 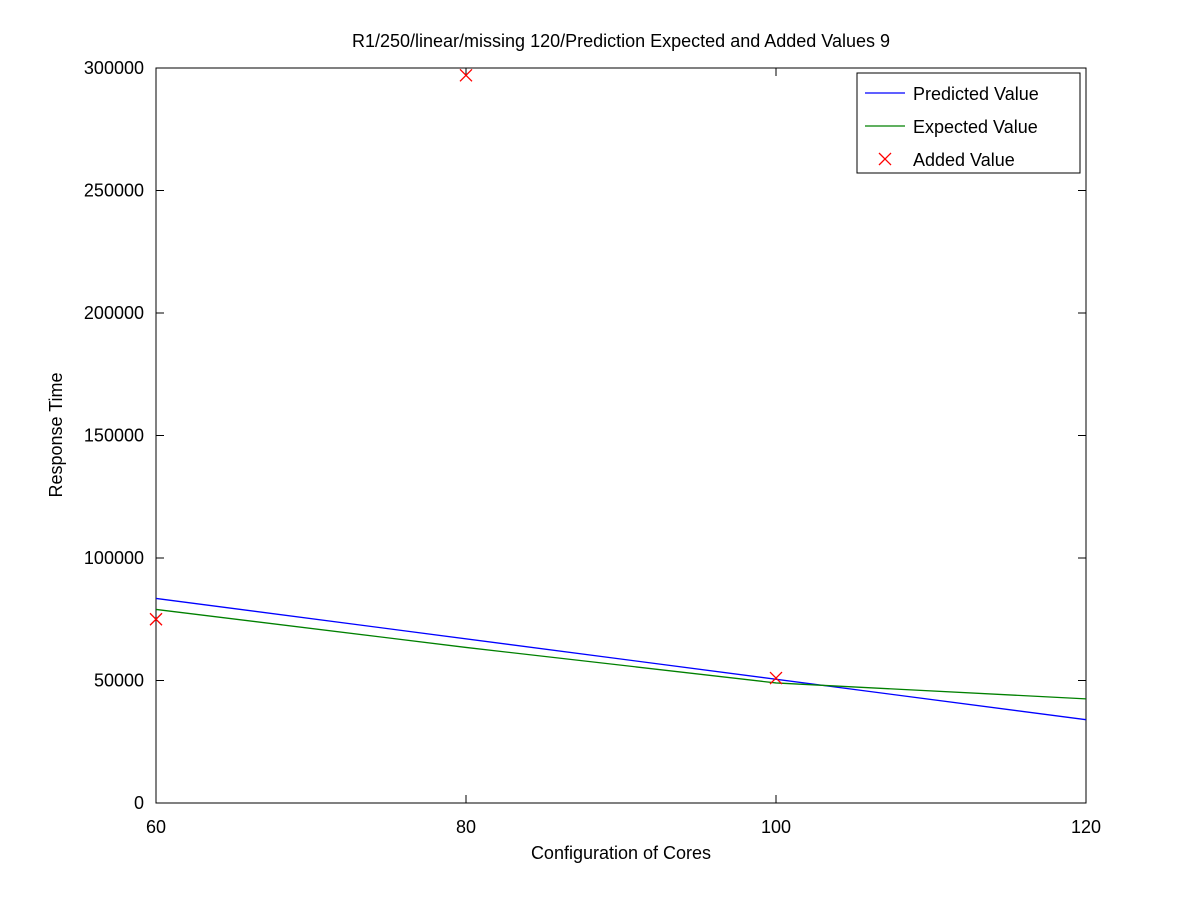 What do you see at coordinates (976, 94) in the screenshot?
I see `legend-label-predicted-value: Predicted Value` at bounding box center [976, 94].